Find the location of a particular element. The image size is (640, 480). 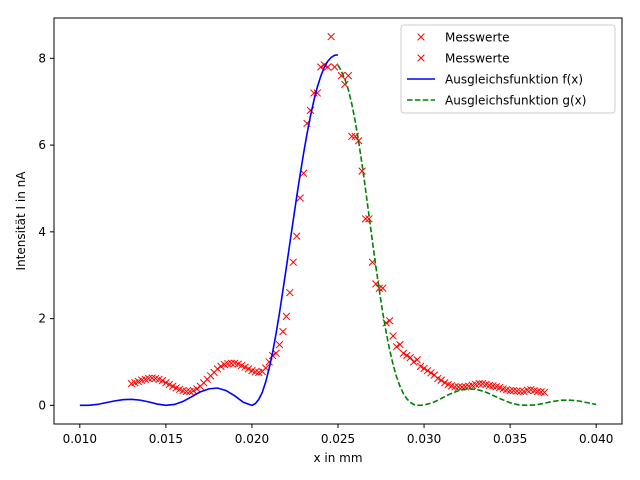

x-tick-label: 0.010 is located at coordinates (80, 439).